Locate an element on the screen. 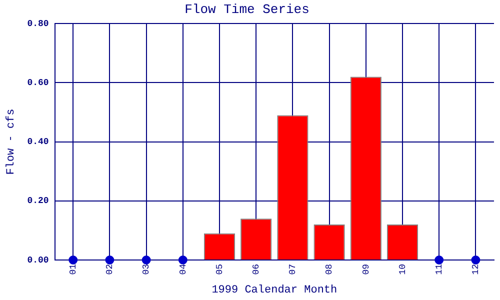  x-tick-label: 03 is located at coordinates (147, 269).